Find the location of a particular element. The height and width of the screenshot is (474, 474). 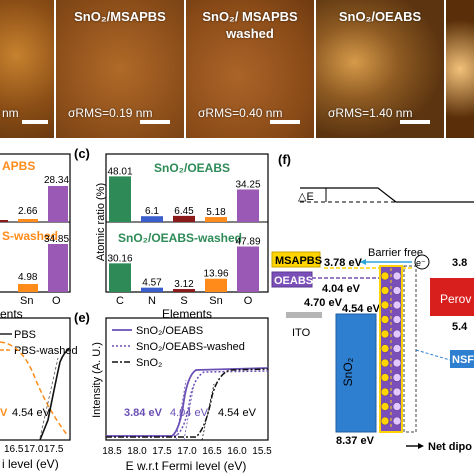

panel-f-nsf-connector is located at coordinates (433, 355).